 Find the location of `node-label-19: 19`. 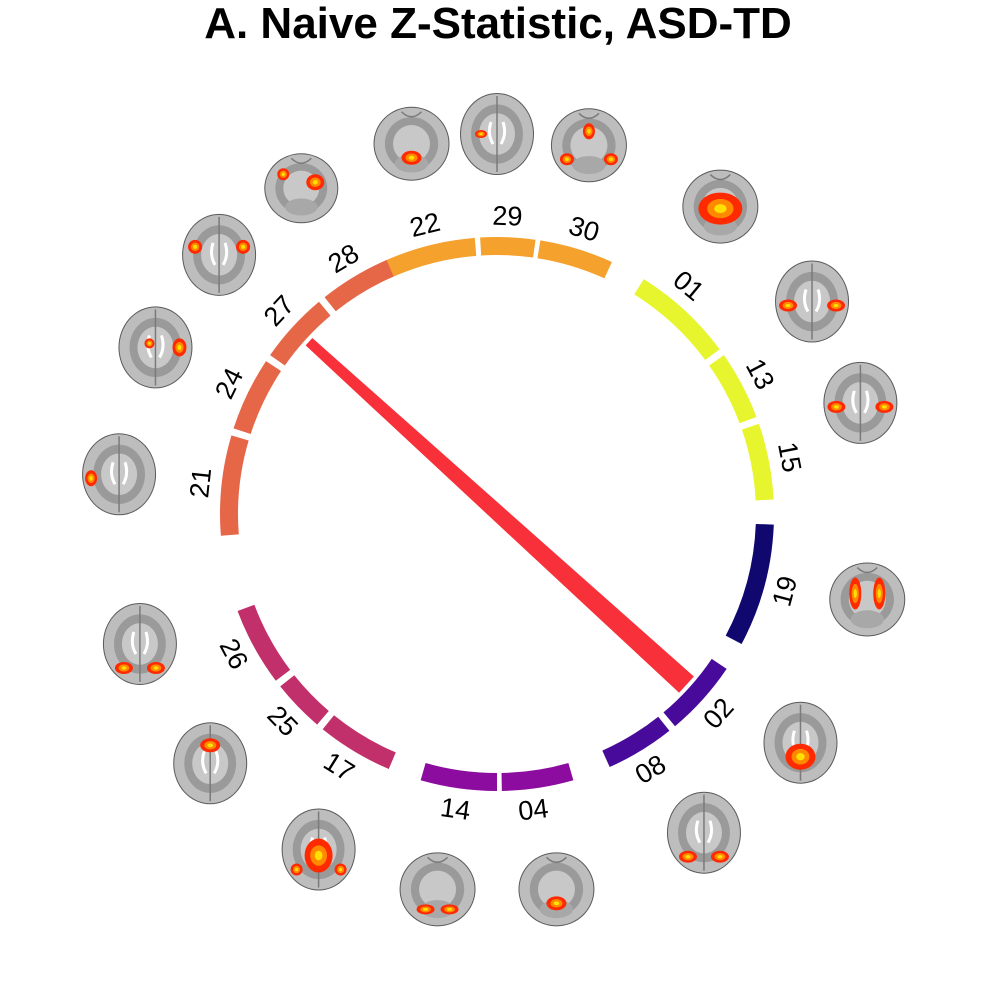

node-label-19: 19 is located at coordinates (784, 591).